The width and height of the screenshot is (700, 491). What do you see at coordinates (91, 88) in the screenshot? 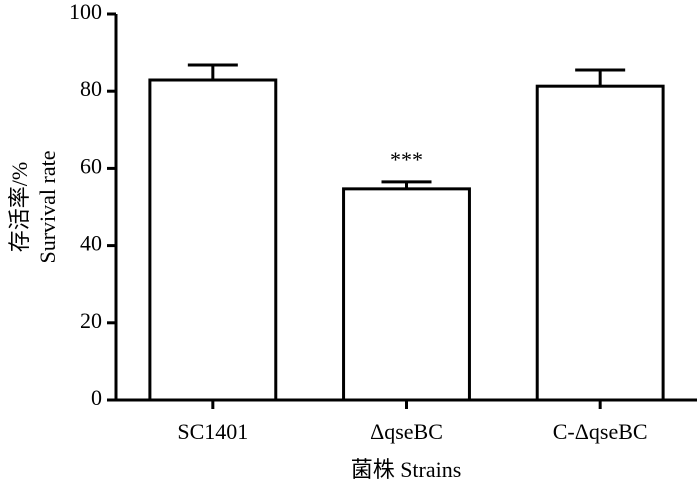
I see `y-tick-label: 80` at bounding box center [91, 88].